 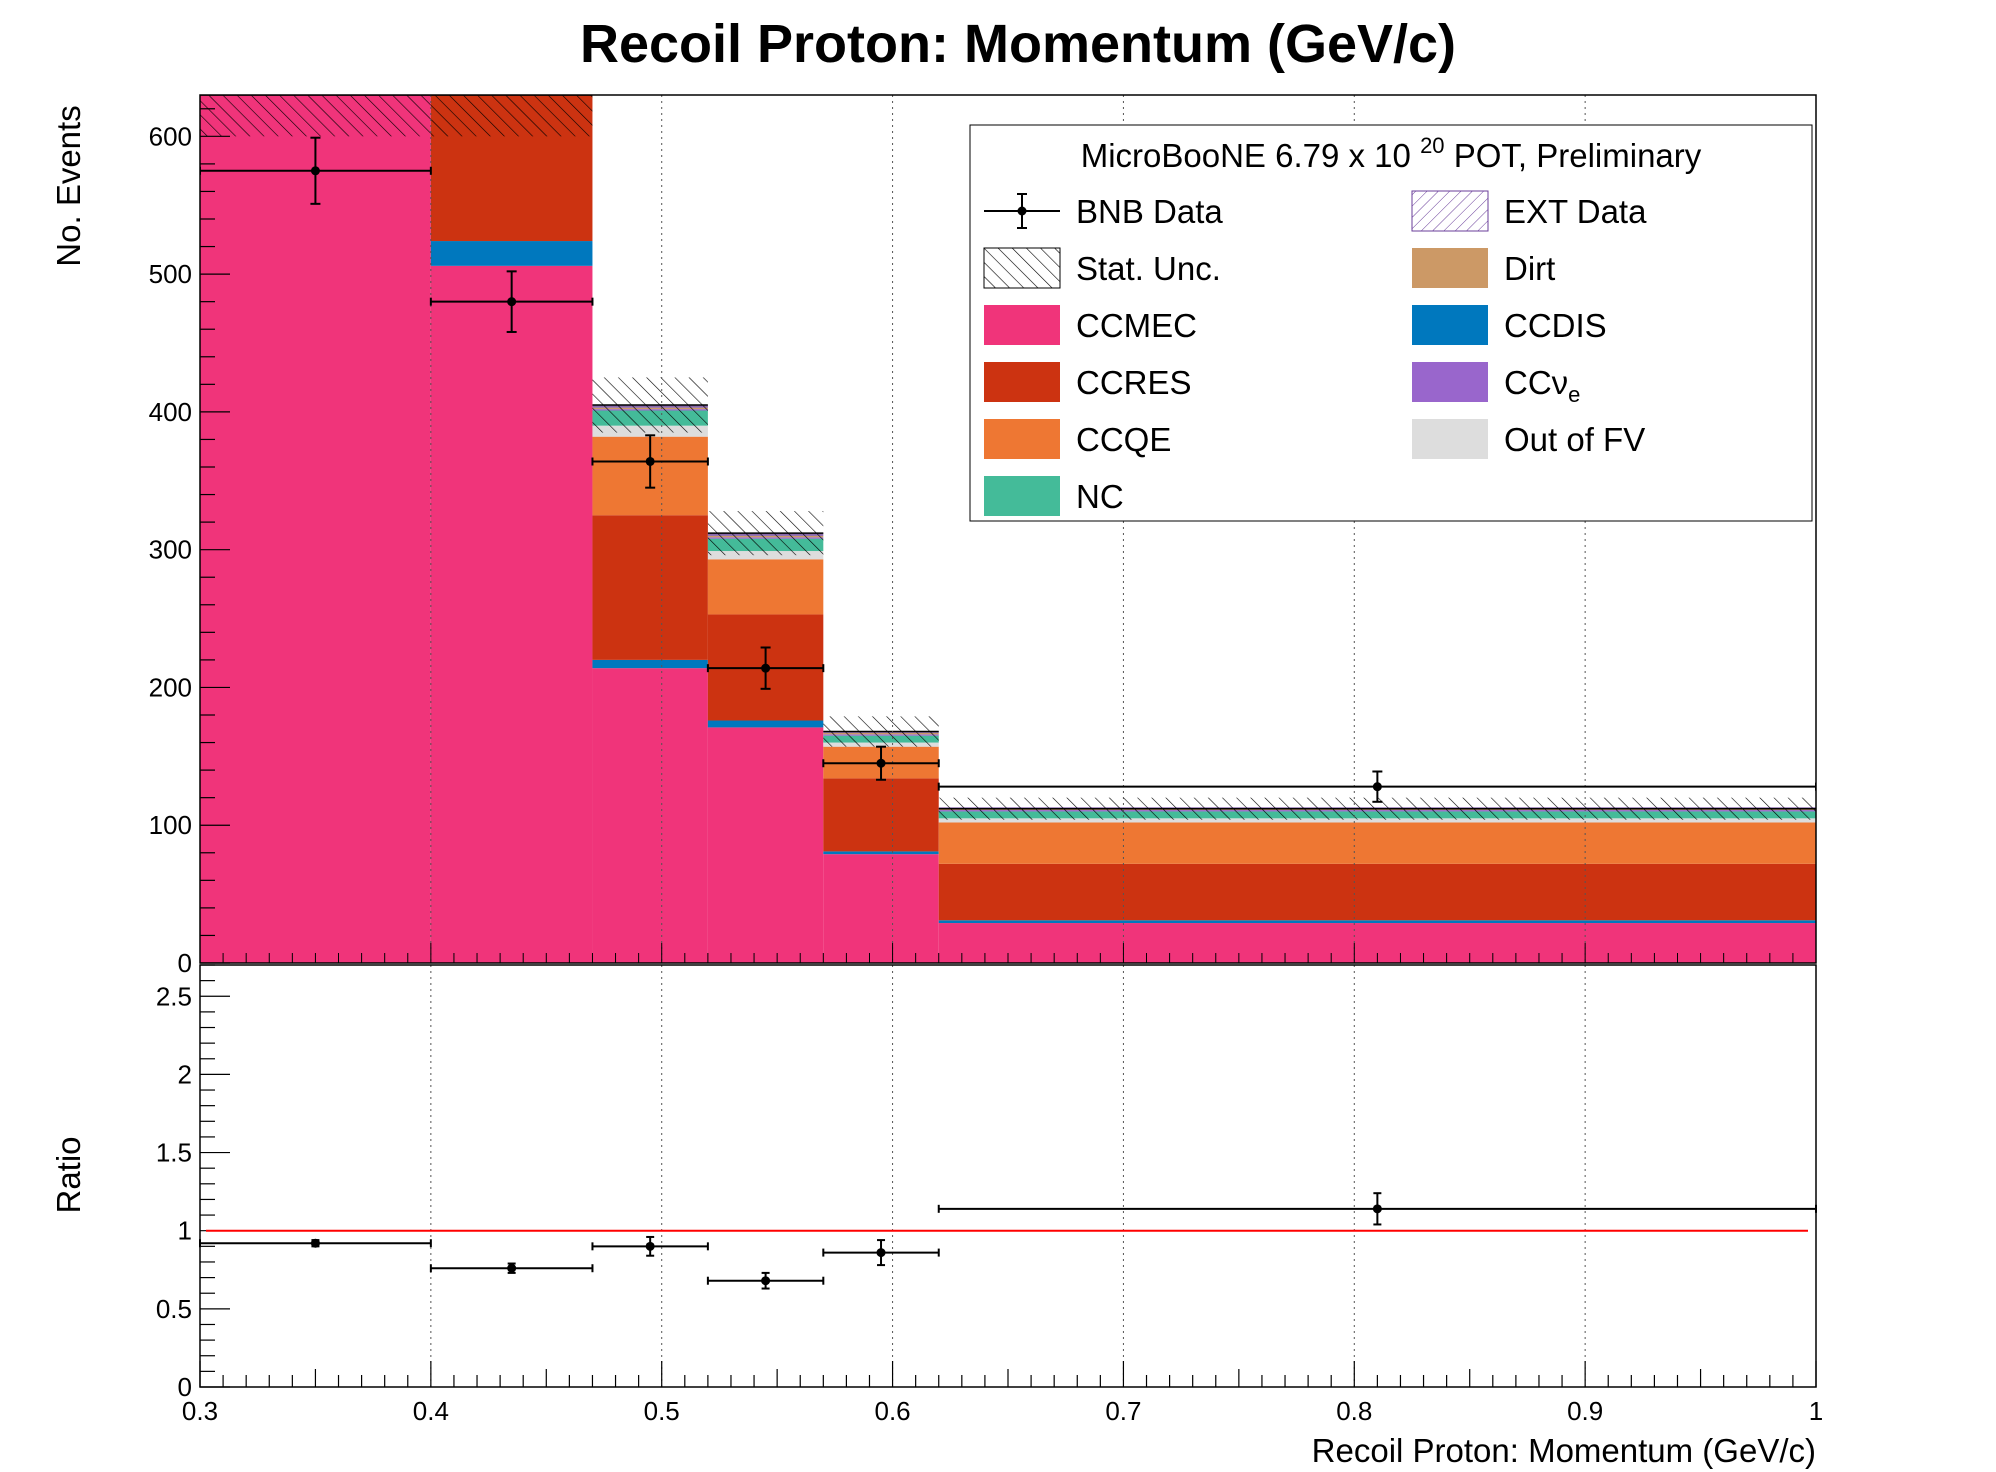 I want to click on legend-entry-ccdis: CCDIS, so click(x=1509, y=325).